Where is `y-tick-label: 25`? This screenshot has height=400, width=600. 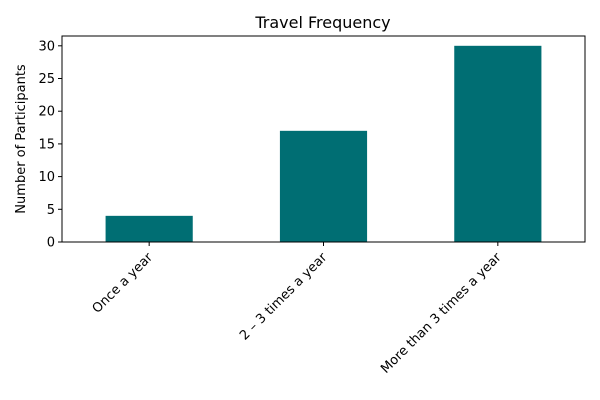 y-tick-label: 25 is located at coordinates (46, 79).